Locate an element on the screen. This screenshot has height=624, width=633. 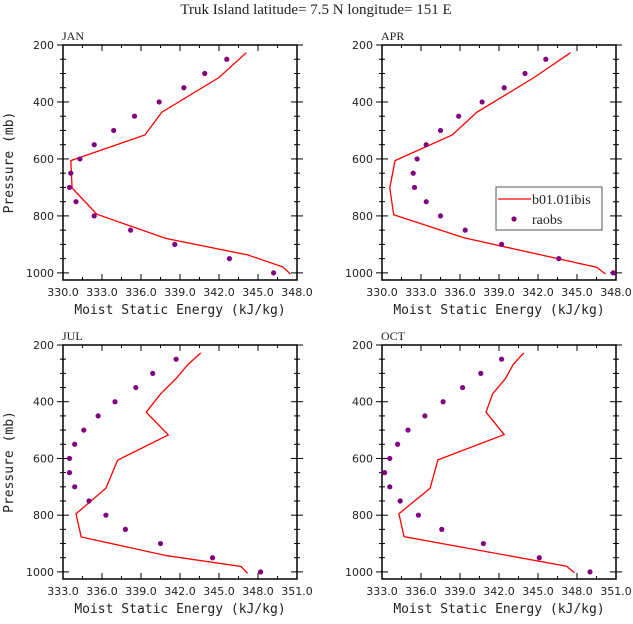
x-tick-label: 351.0 is located at coordinates (616, 591).